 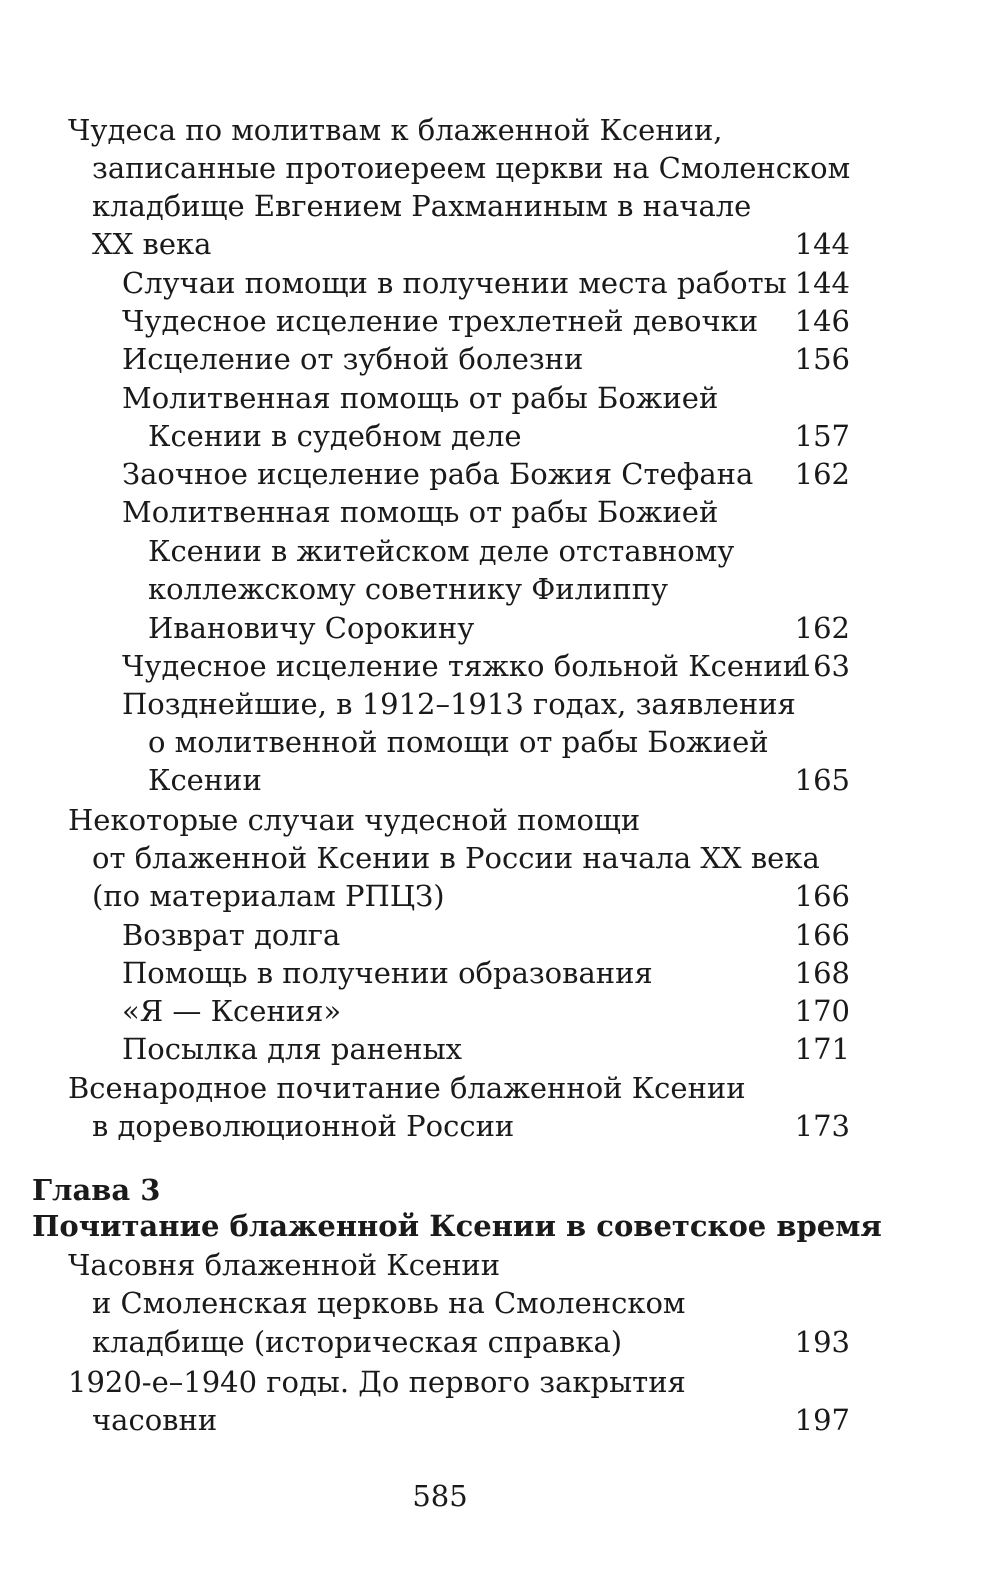 I want to click on toc-entry: Чудеса по молитвам к блаженной Ксении,, so click(x=500, y=130).